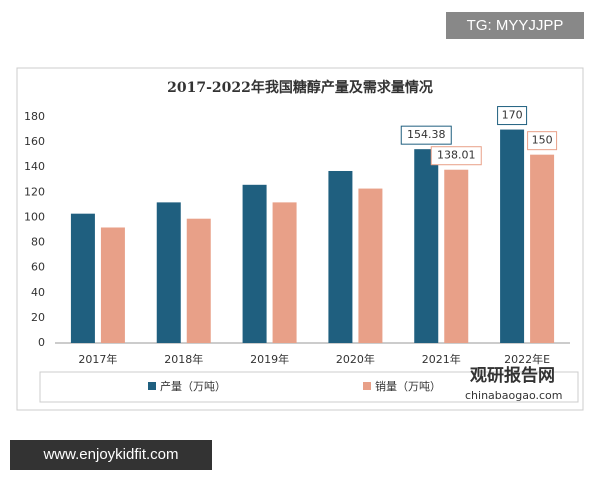 This screenshot has height=480, width=600. What do you see at coordinates (38, 292) in the screenshot?
I see `y-tick-label: 40` at bounding box center [38, 292].